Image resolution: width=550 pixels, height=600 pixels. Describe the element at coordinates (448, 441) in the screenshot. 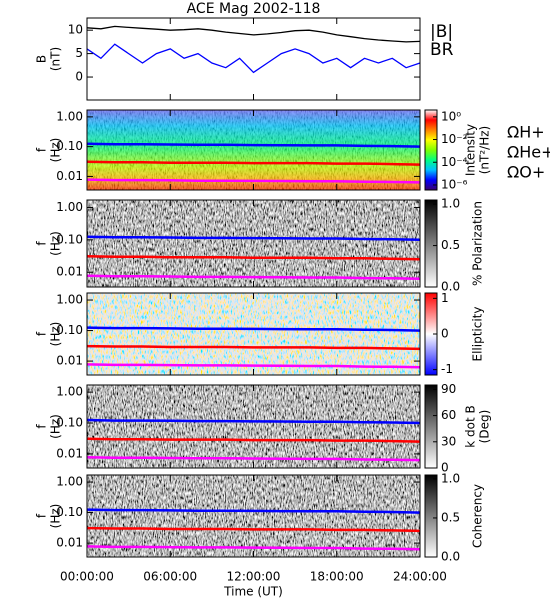

I see `colorbar-tick-label: 30` at that location.